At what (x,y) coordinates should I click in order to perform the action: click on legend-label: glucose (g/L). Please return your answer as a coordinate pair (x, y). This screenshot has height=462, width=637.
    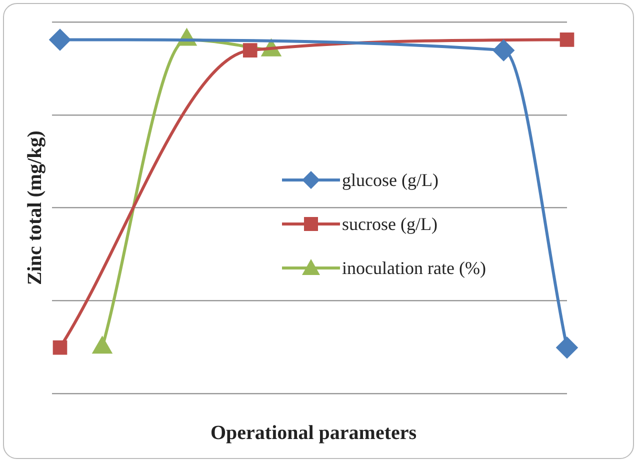
    Looking at the image, I should click on (391, 180).